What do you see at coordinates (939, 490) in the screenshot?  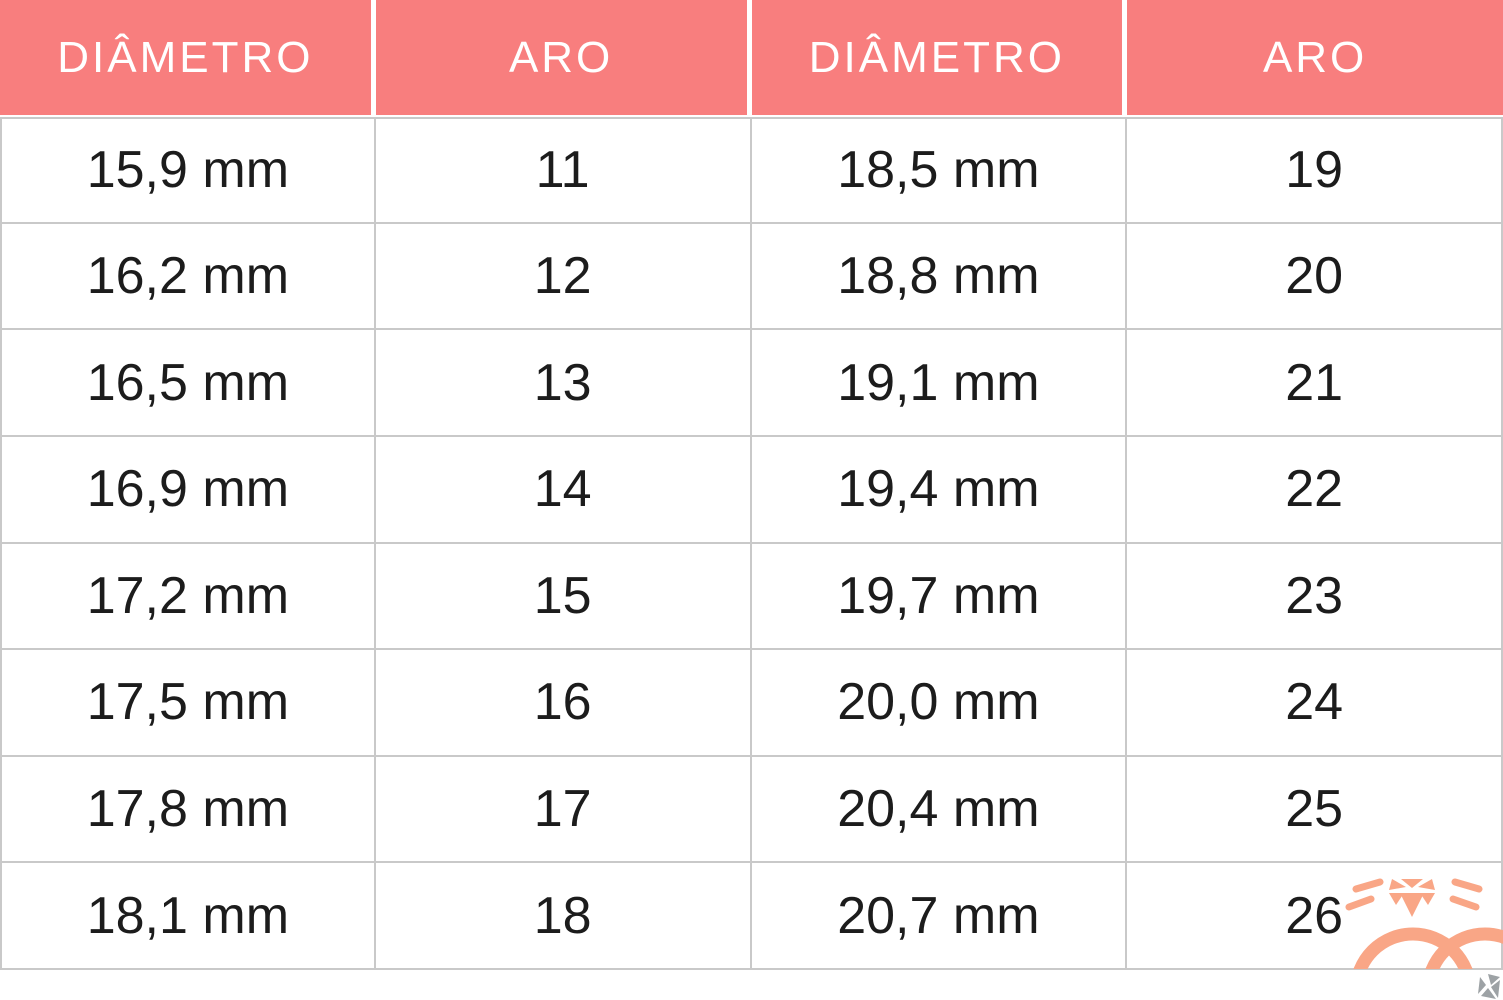 I see `diameter-cell: 19,4 mm` at bounding box center [939, 490].